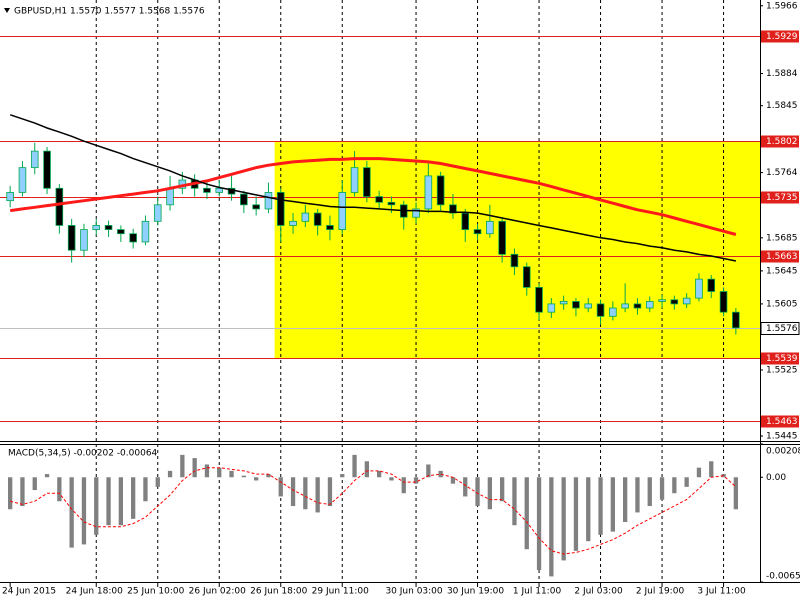 This screenshot has width=800, height=600. What do you see at coordinates (340, 592) in the screenshot?
I see `x-tick-label: 29 Jun 11:00` at bounding box center [340, 592].